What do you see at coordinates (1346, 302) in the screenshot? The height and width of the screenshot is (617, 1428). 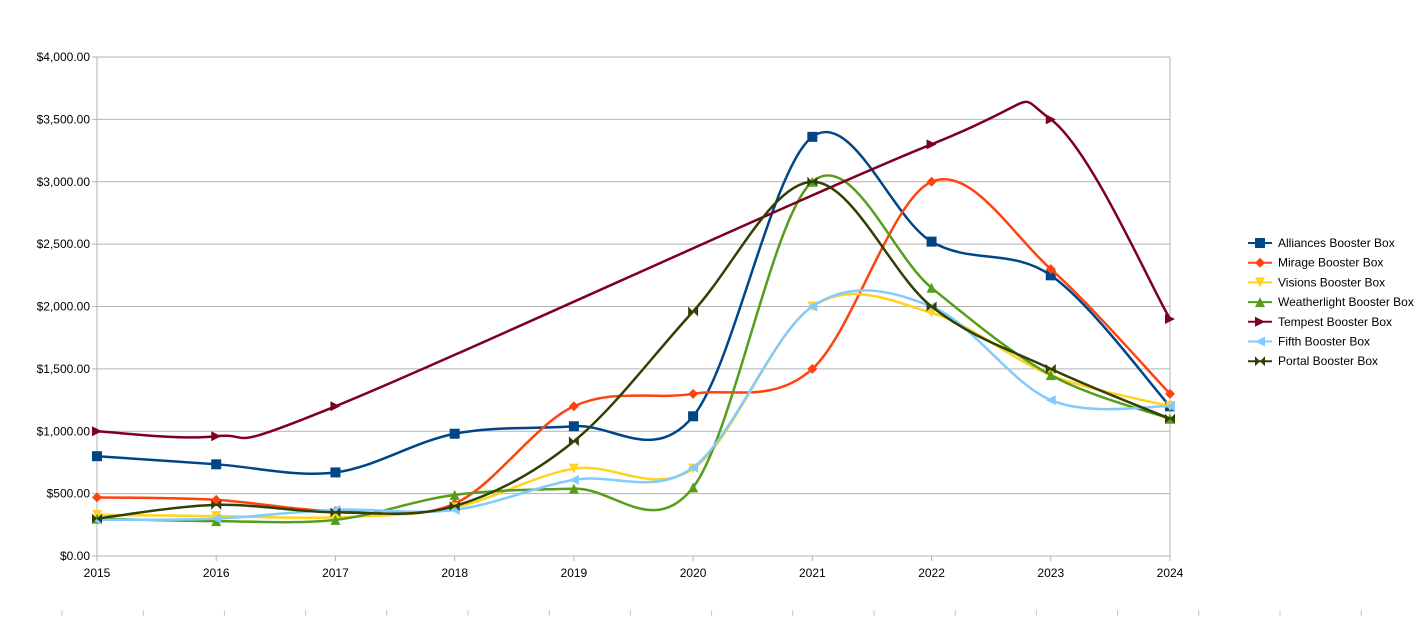 I see `legend-label: Weatherlight Booster Box` at bounding box center [1346, 302].